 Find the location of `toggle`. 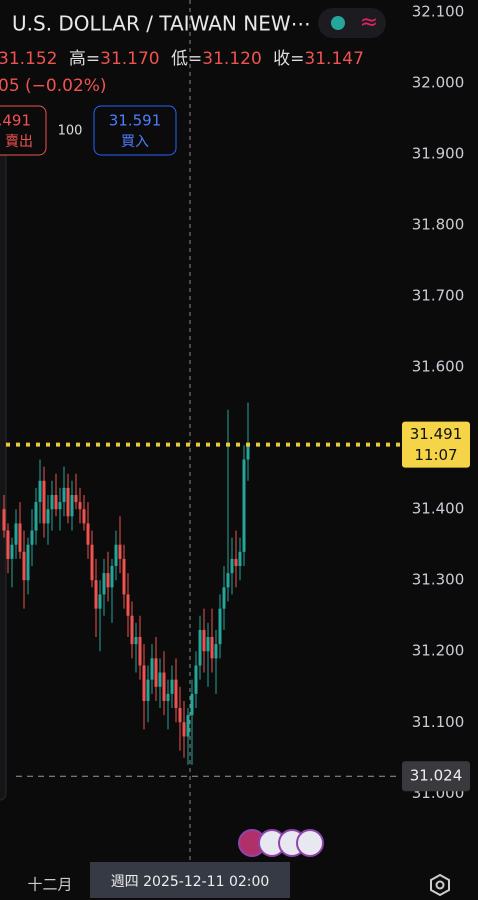

toggle is located at coordinates (352, 23).